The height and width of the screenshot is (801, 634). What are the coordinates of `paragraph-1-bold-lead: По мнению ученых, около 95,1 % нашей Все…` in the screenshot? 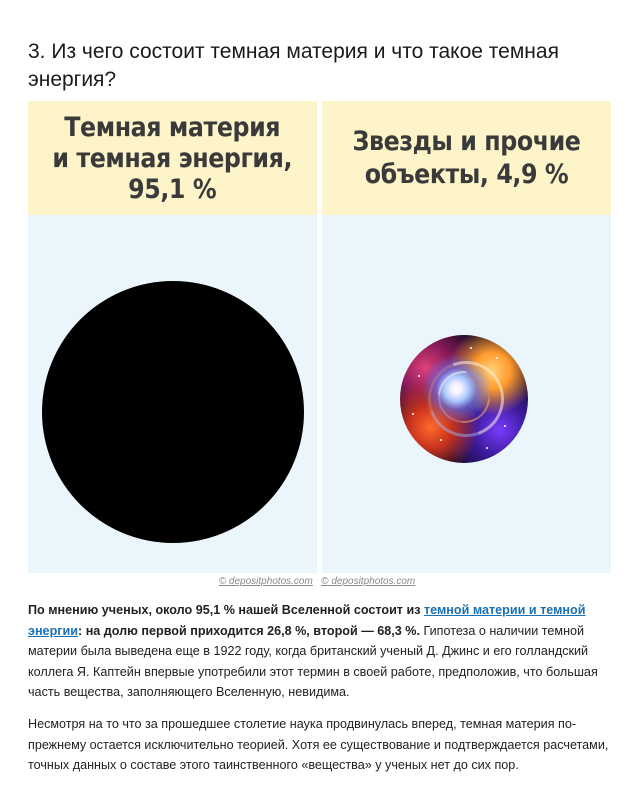 It's located at (226, 610).